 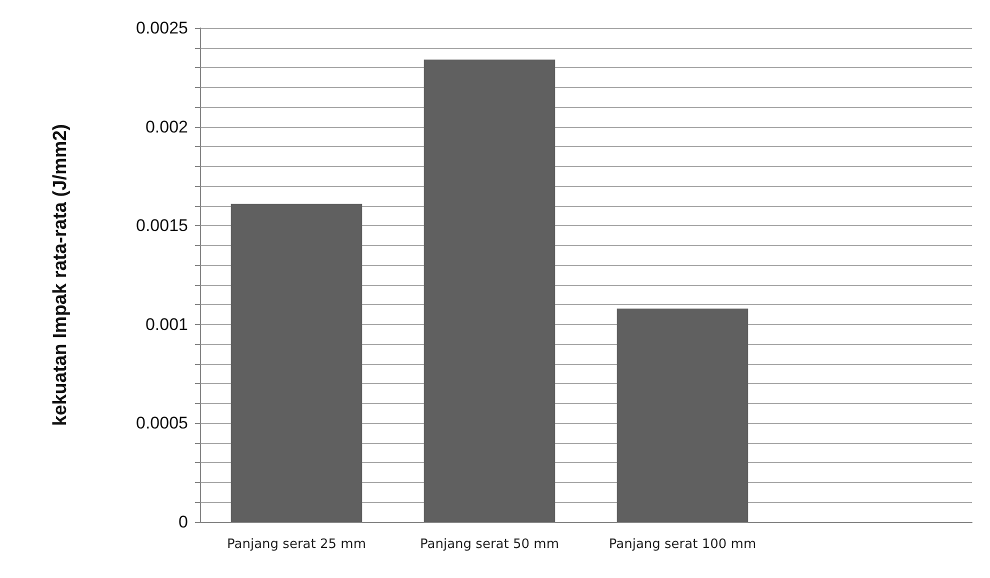 What do you see at coordinates (183, 522) in the screenshot?
I see `y-tick-label: 0` at bounding box center [183, 522].